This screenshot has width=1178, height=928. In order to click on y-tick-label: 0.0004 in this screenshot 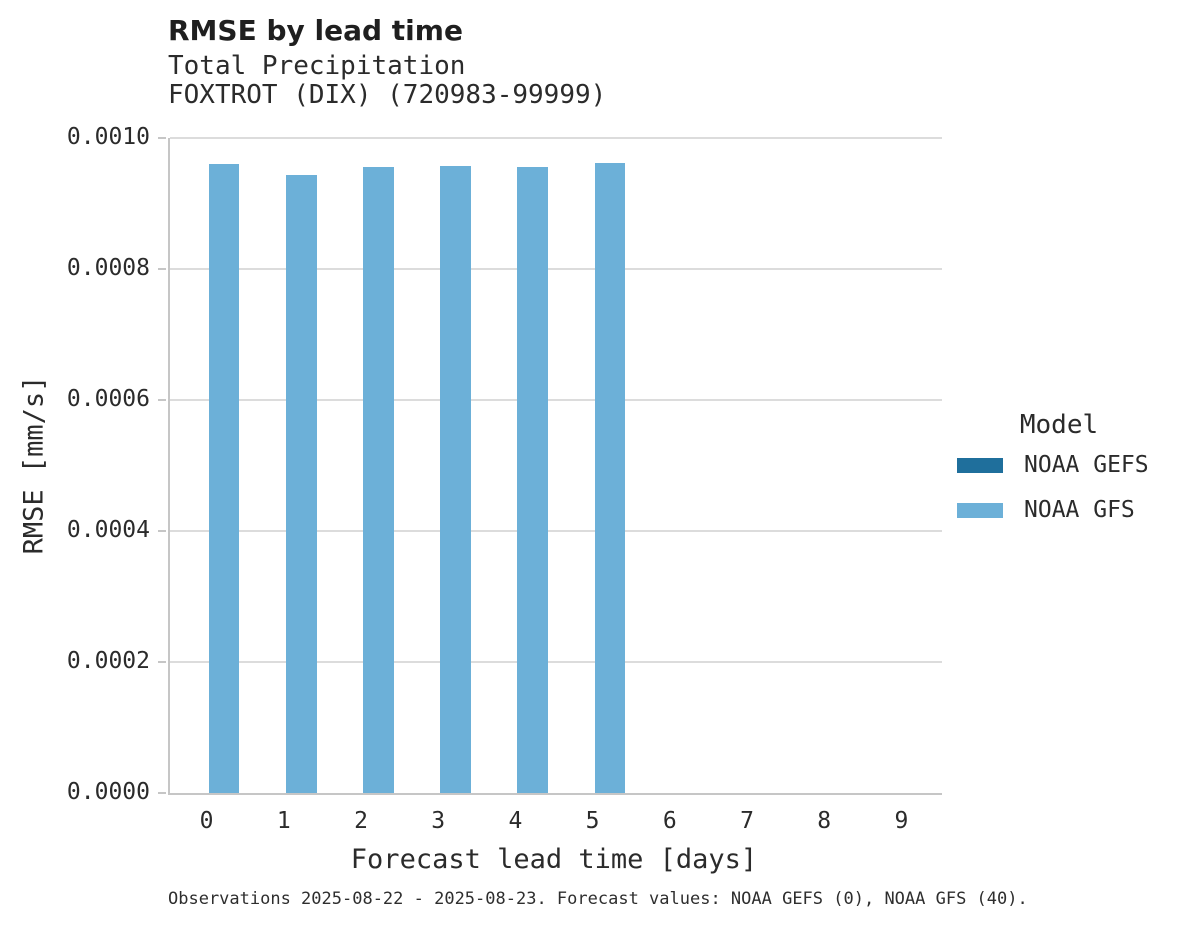, I will do `click(108, 530)`.